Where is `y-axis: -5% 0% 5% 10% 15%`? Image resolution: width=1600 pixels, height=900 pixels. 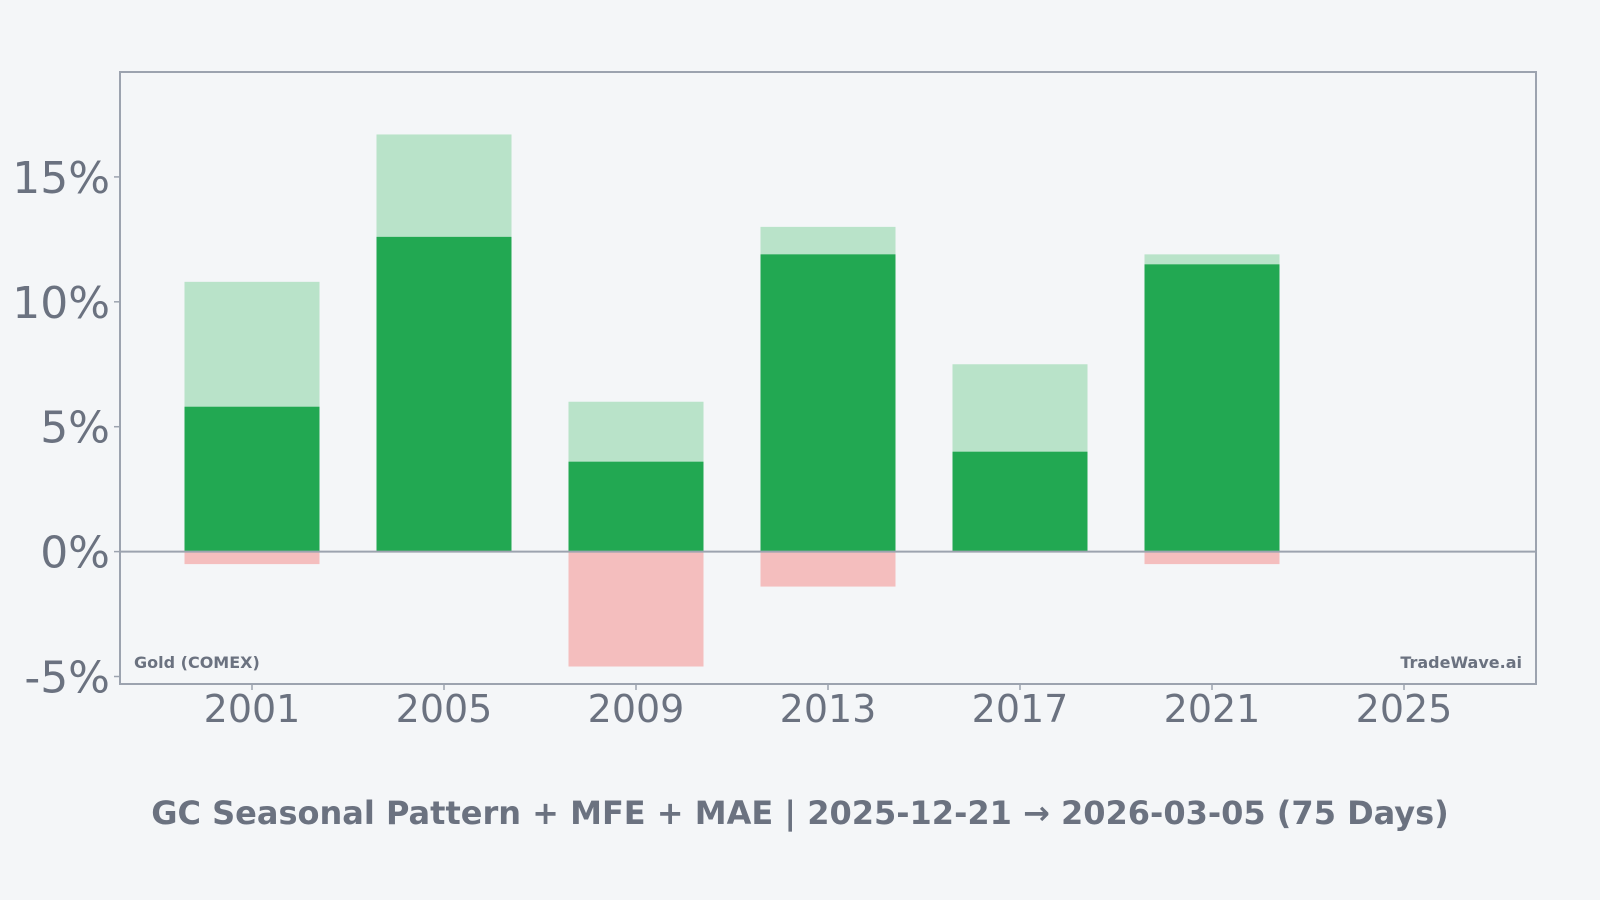 y-axis: -5% 0% 5% 10% 15% is located at coordinates (66, 428).